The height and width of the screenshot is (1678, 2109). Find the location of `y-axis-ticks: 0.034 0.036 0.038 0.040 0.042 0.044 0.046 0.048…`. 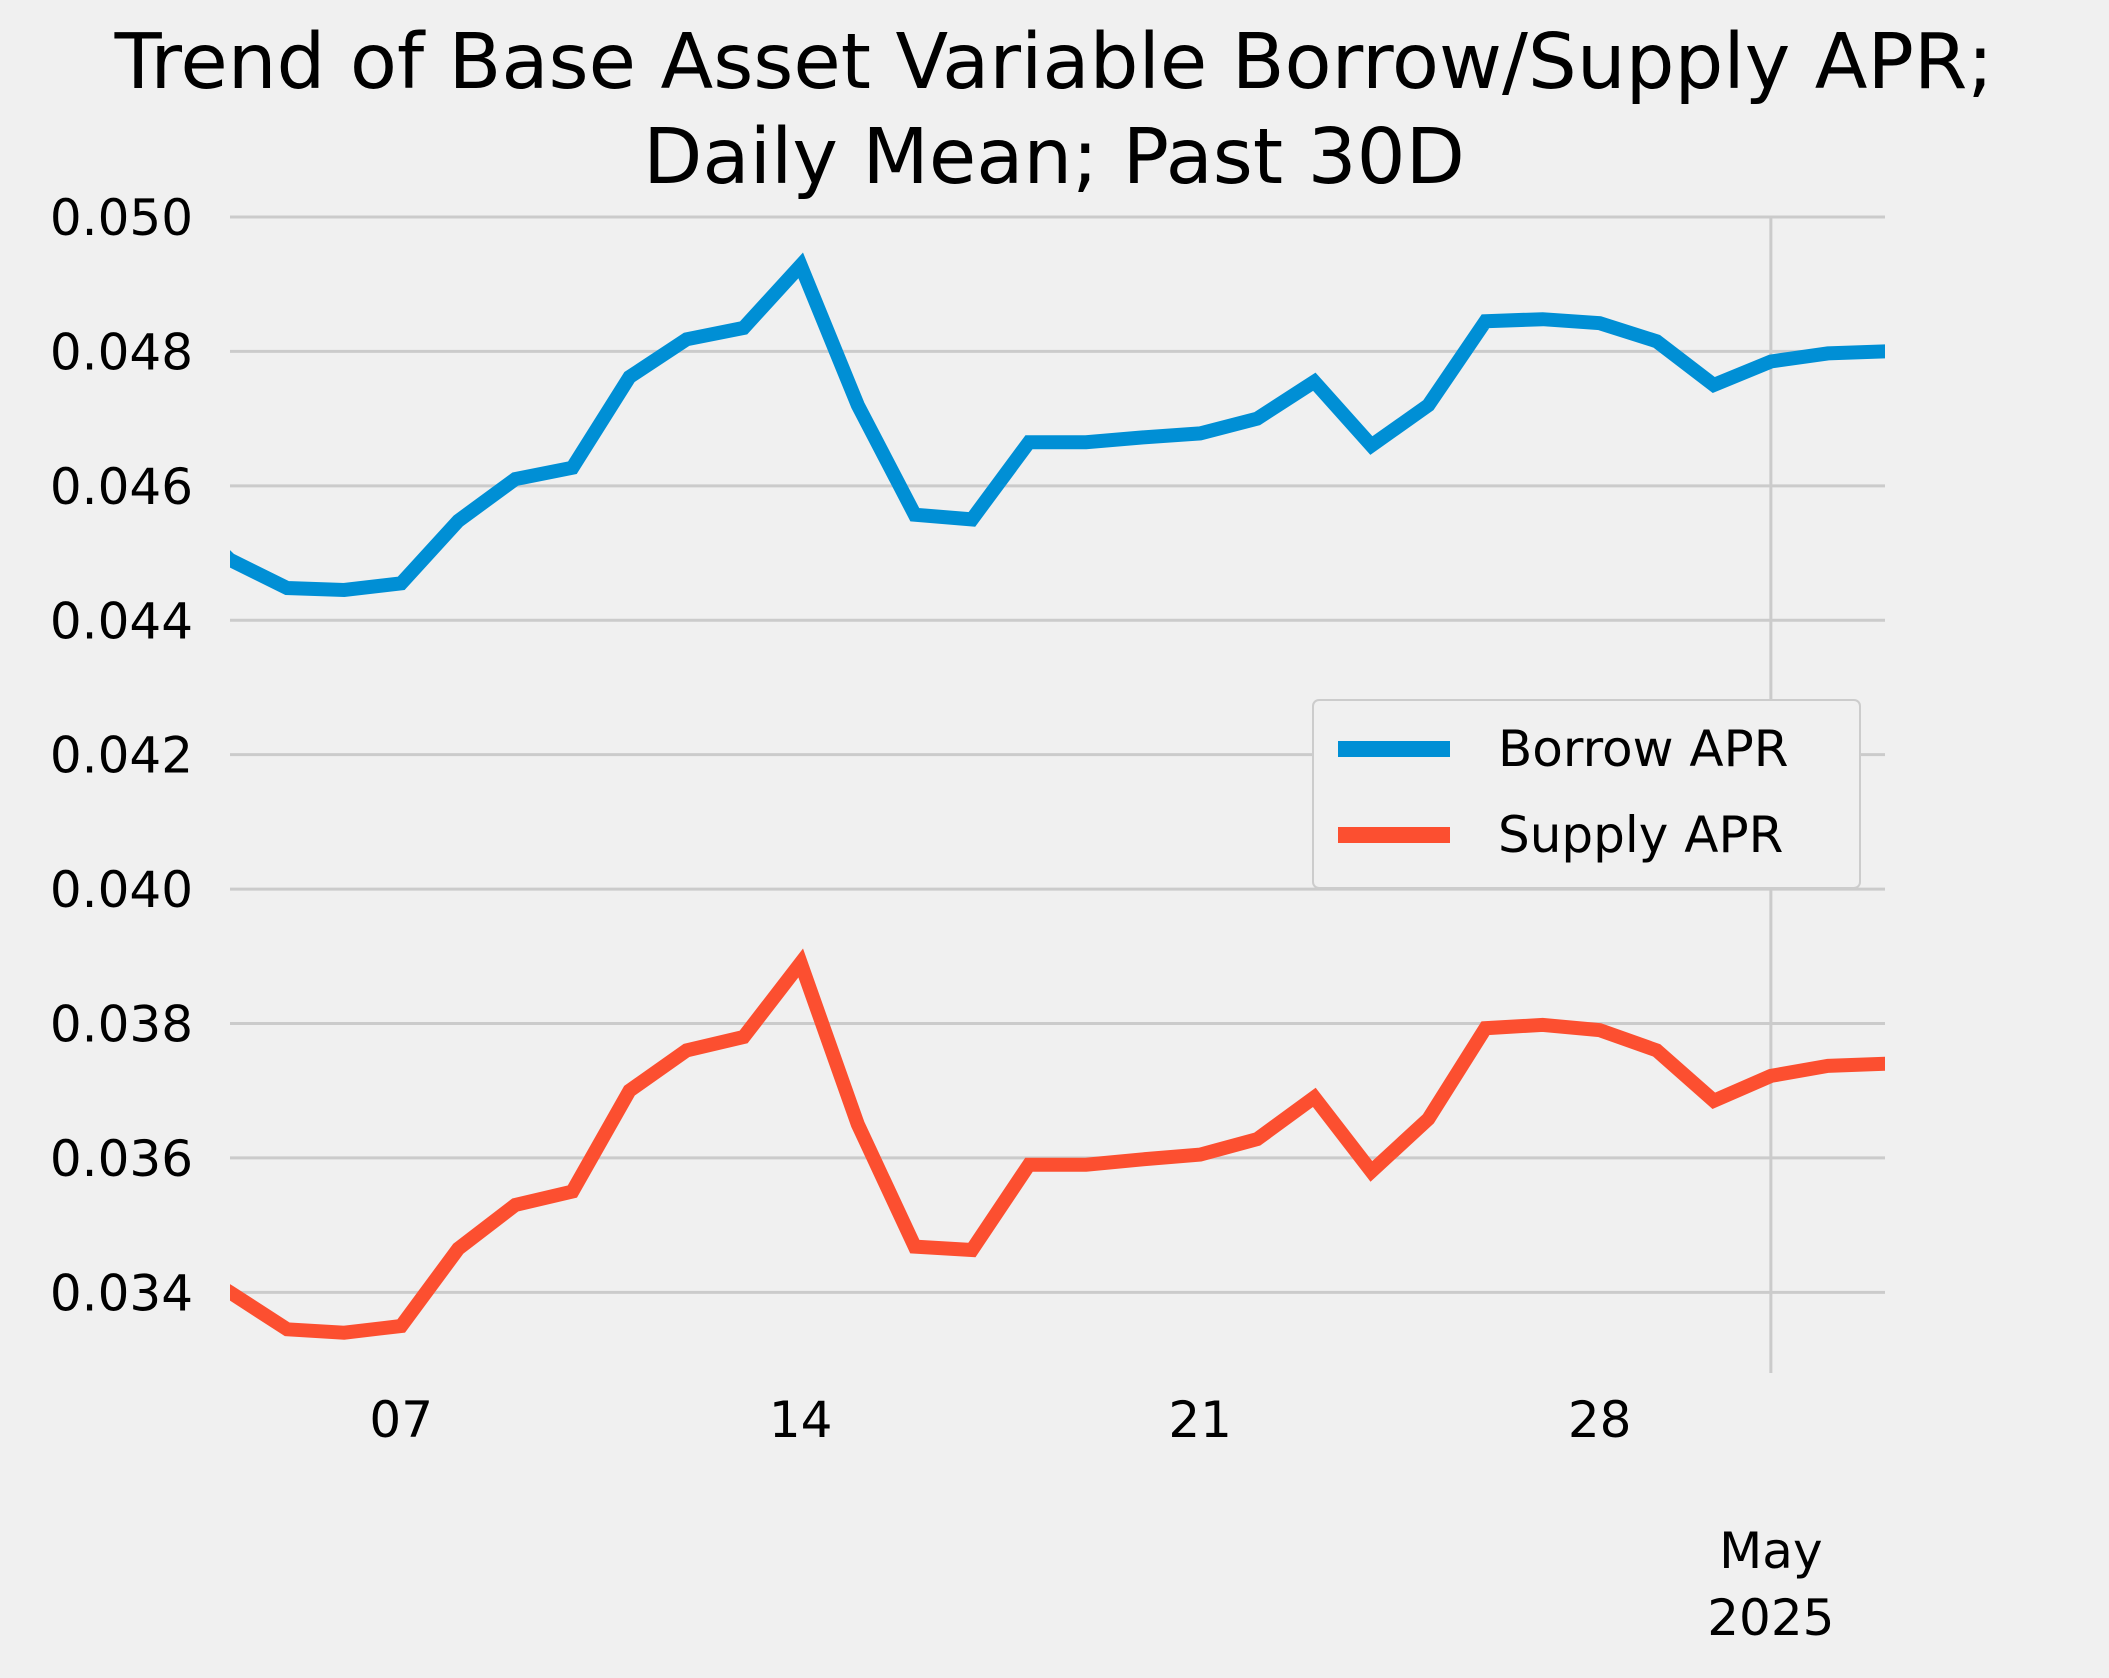

y-axis-ticks: 0.034 0.036 0.038 0.040 0.042 0.044 0.046 0.048… is located at coordinates (121, 755).